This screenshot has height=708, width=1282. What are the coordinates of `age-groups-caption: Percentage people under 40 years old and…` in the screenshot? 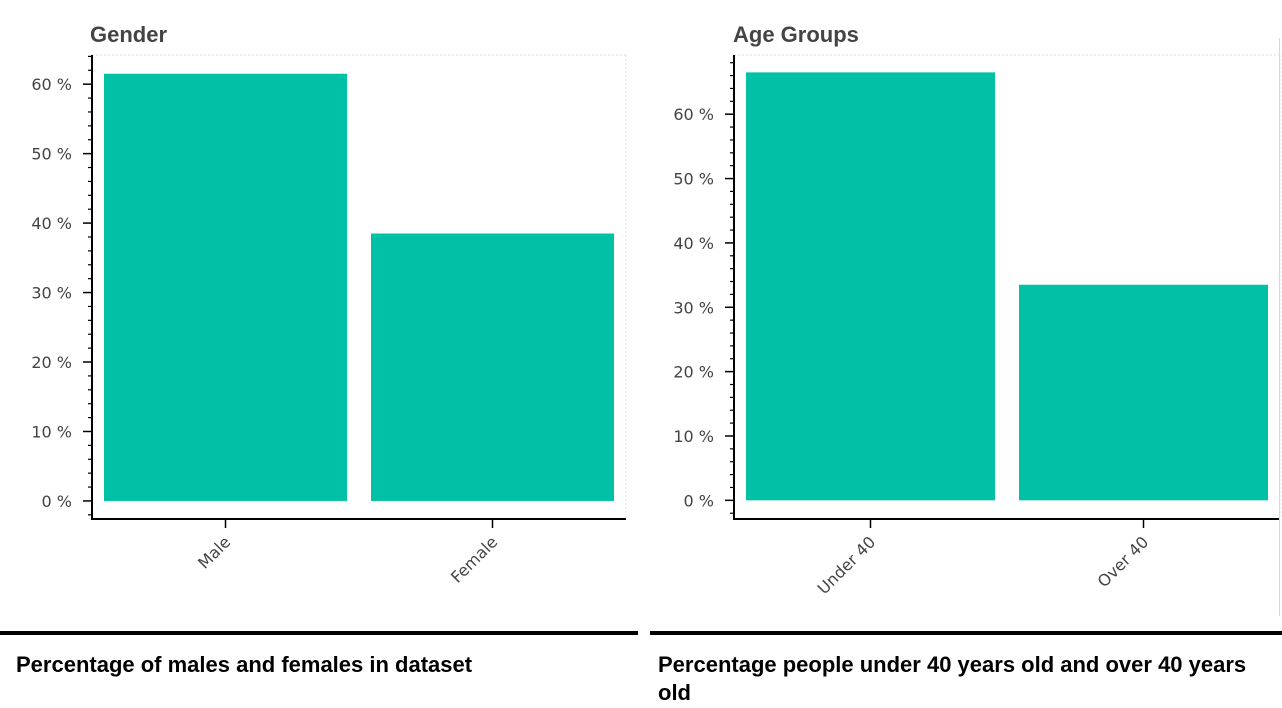 It's located at (952, 678).